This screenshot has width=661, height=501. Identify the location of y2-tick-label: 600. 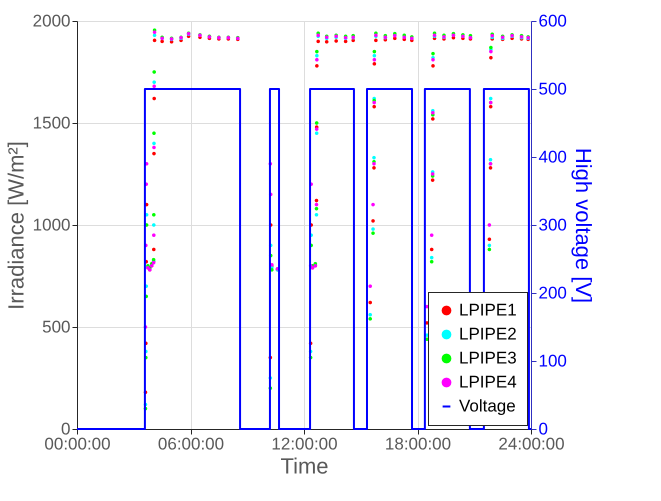
(552, 21).